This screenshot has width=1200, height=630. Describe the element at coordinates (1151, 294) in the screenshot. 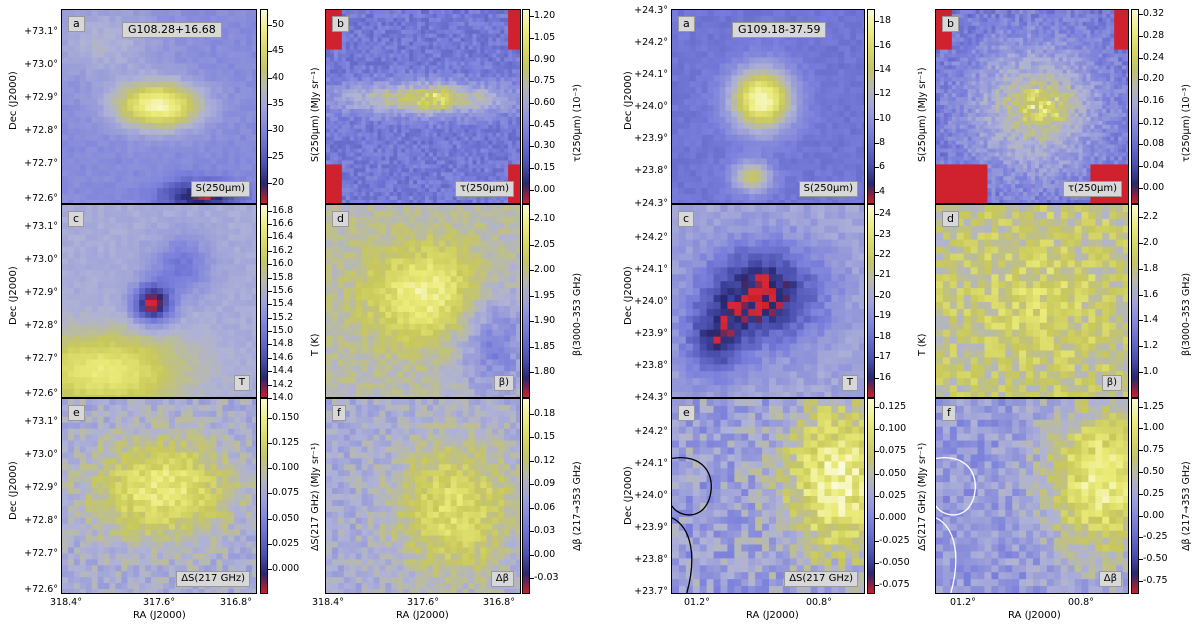

I see `colorbar-tick-label: 1.6` at that location.